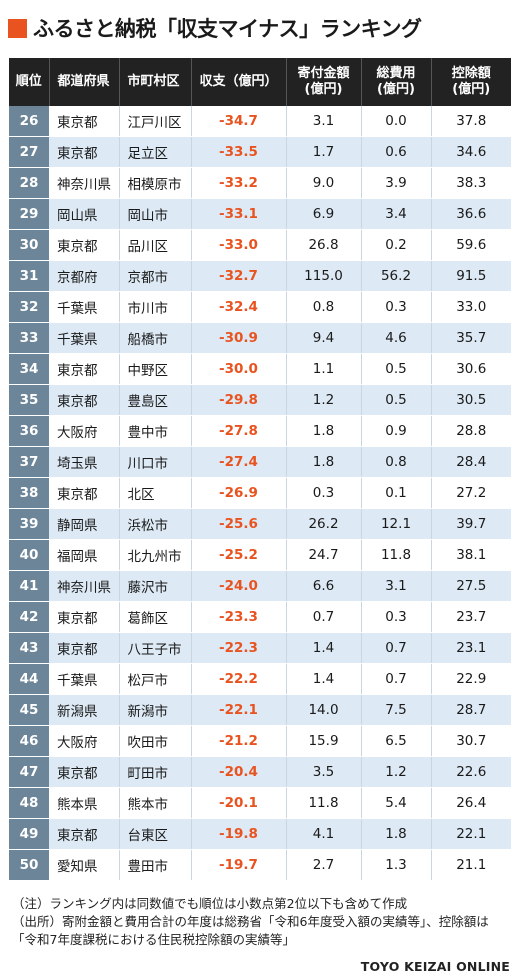  Describe the element at coordinates (396, 586) in the screenshot. I see `cost-cell: 3.1` at that location.